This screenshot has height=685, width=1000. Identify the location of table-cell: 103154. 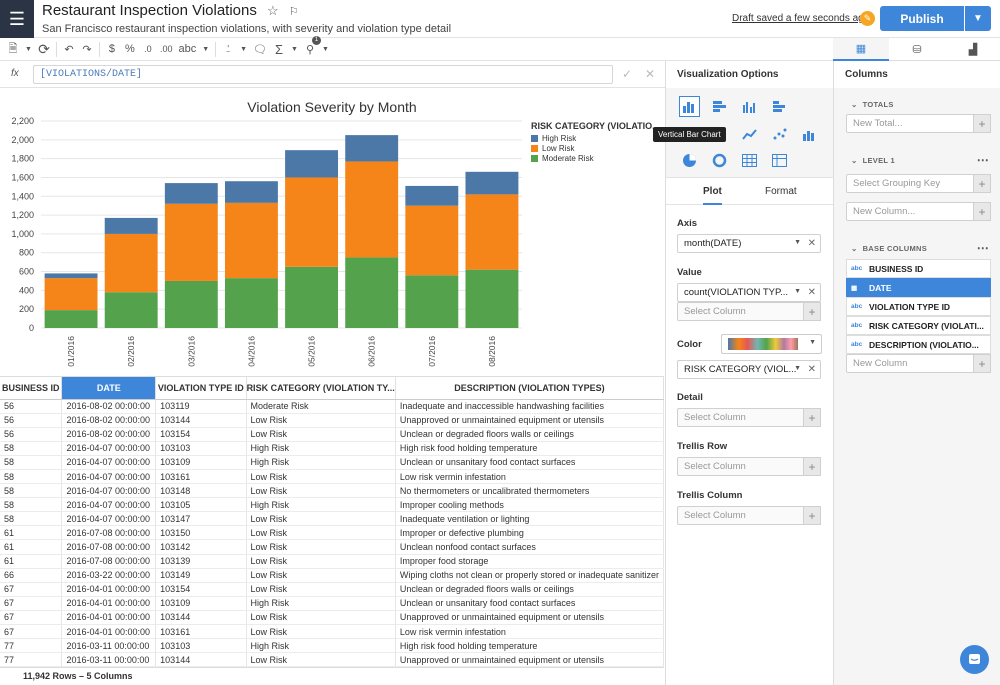
(201, 589).